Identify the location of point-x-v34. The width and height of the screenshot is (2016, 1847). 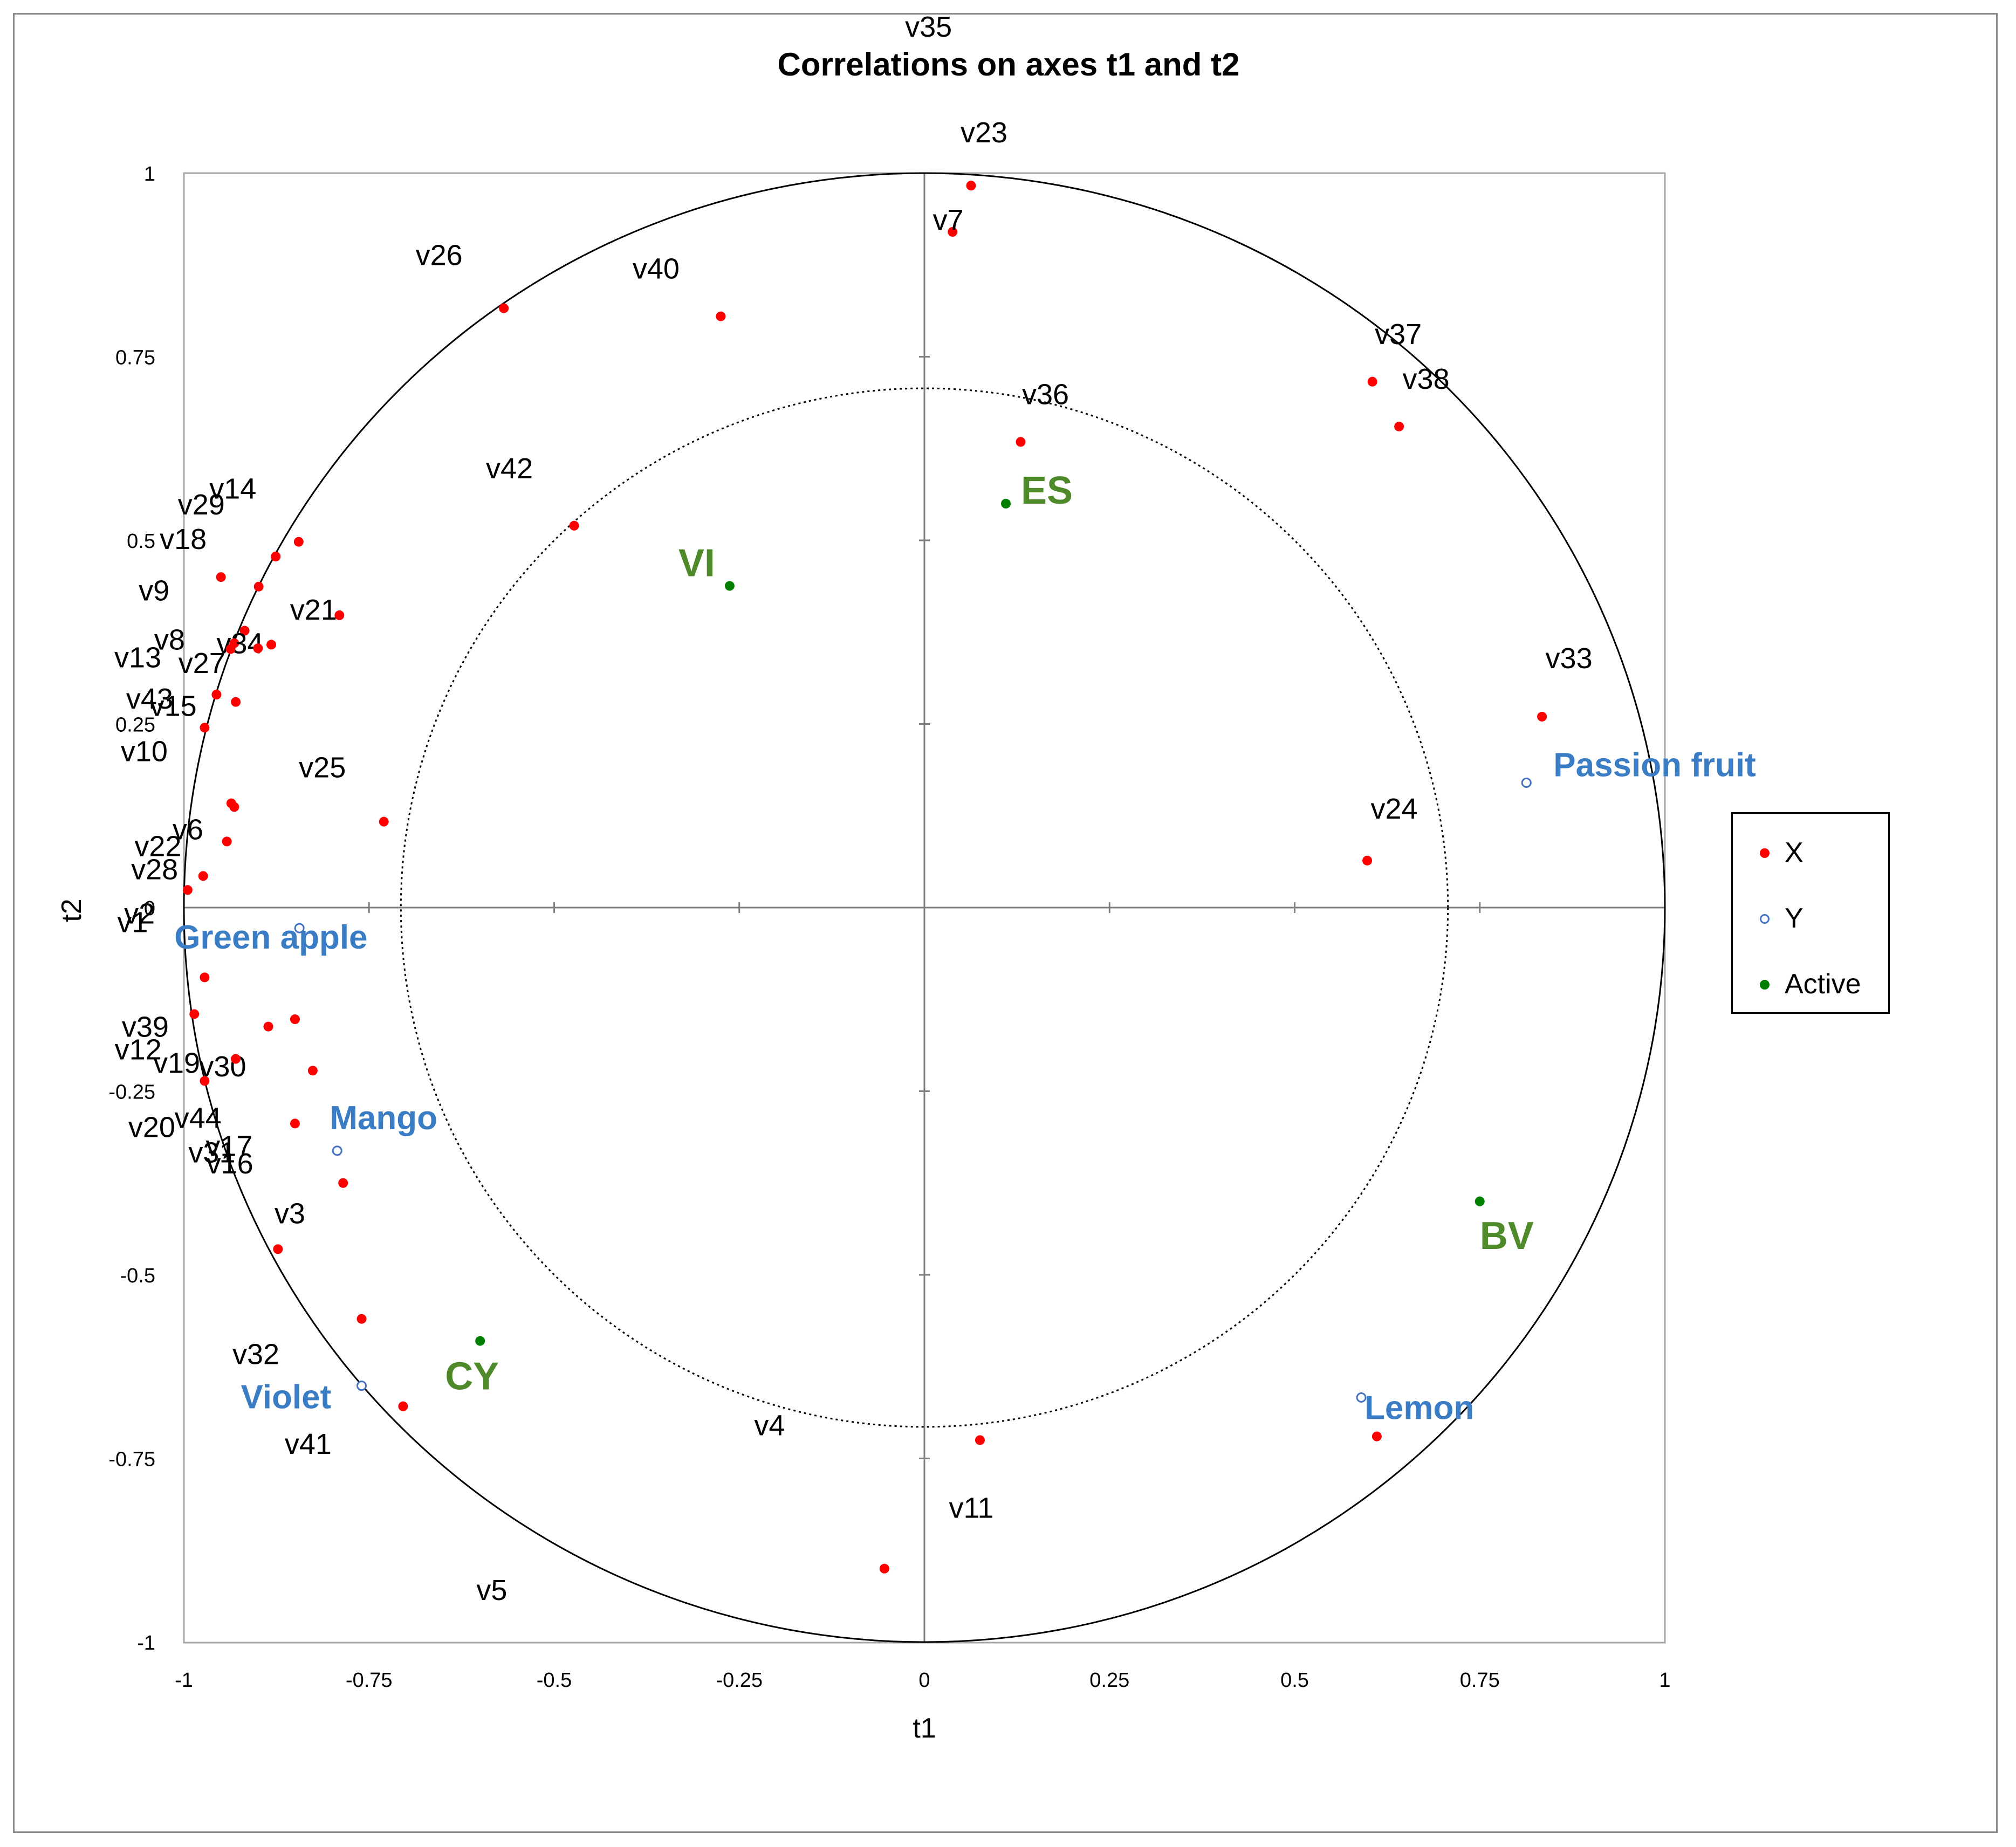
(271, 645).